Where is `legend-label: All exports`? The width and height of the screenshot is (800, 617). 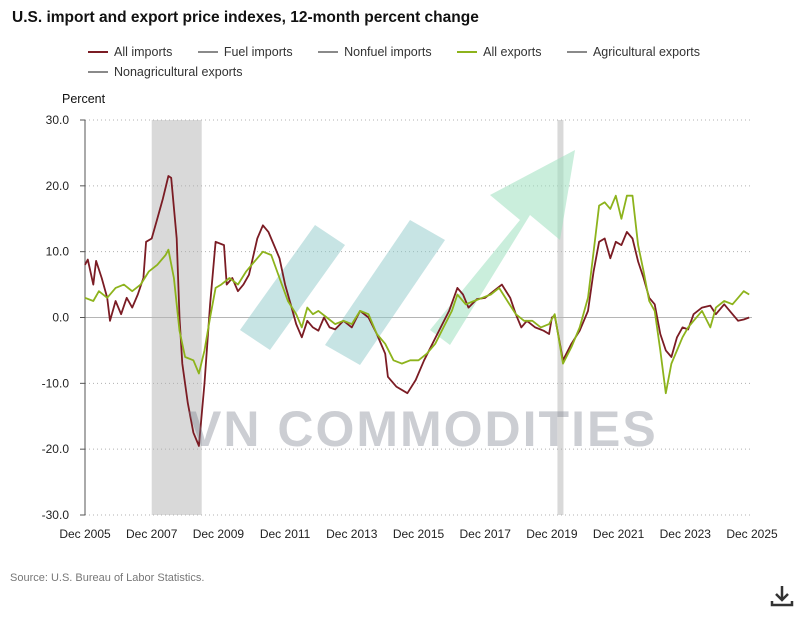
legend-label: All exports is located at coordinates (512, 52).